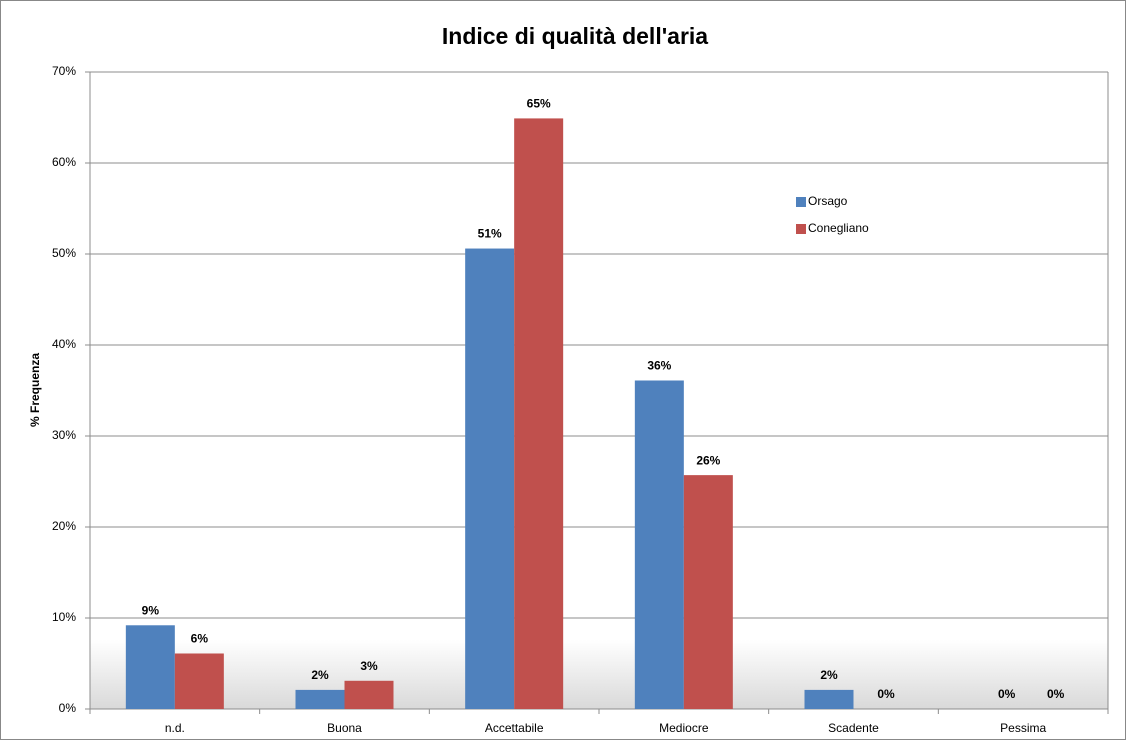 The height and width of the screenshot is (745, 1126). What do you see at coordinates (490, 234) in the screenshot?
I see `data-label: 51%` at bounding box center [490, 234].